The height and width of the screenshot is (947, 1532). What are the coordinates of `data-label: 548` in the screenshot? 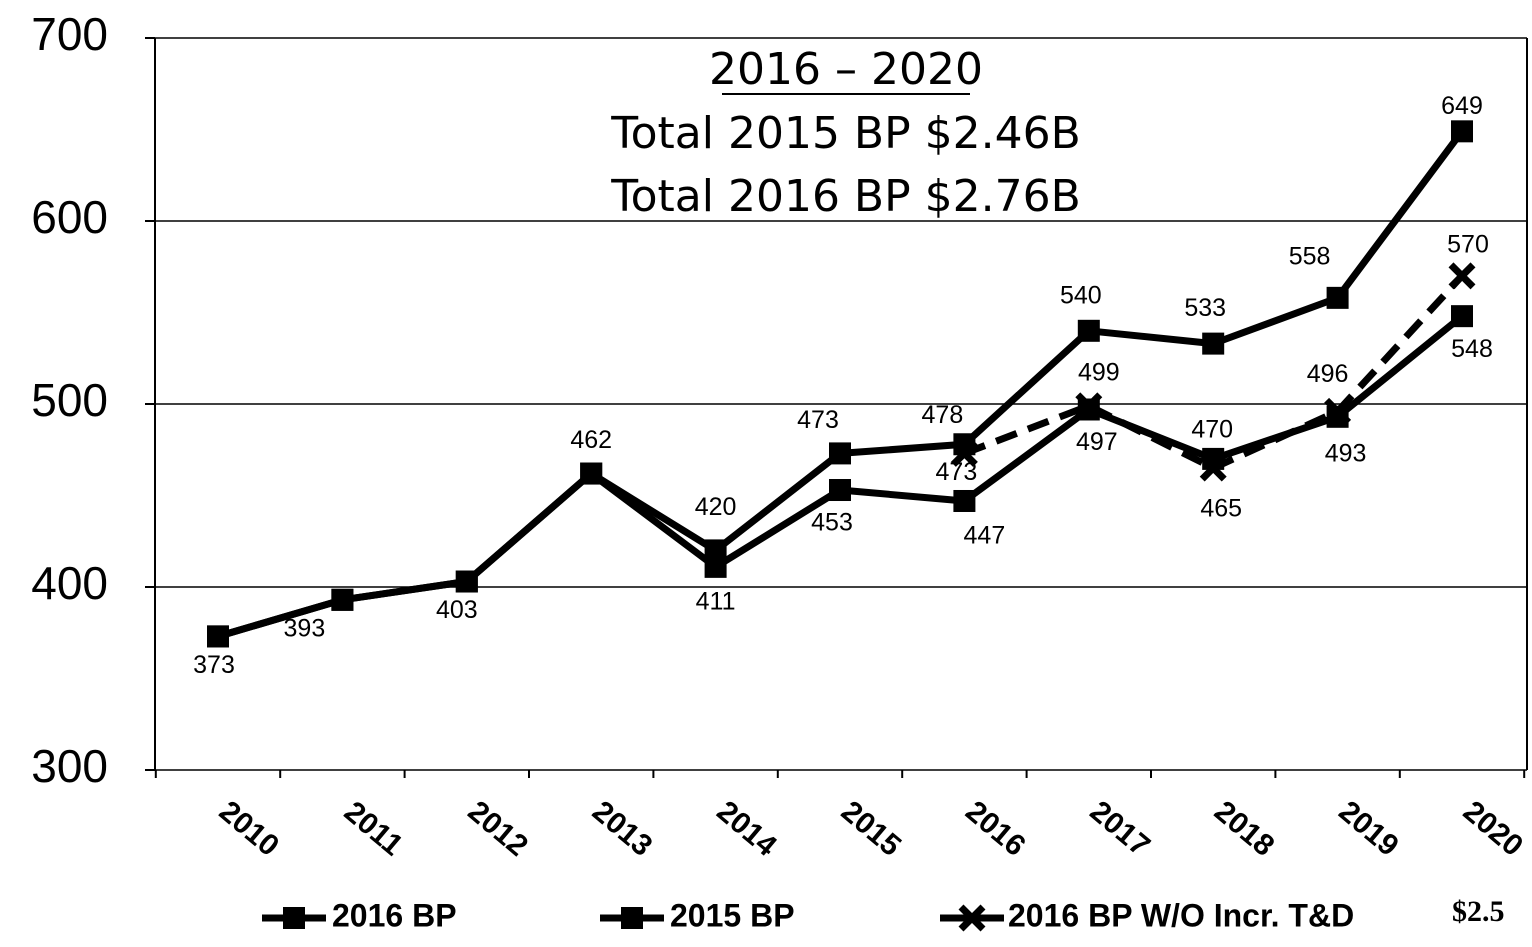 It's located at (1472, 349).